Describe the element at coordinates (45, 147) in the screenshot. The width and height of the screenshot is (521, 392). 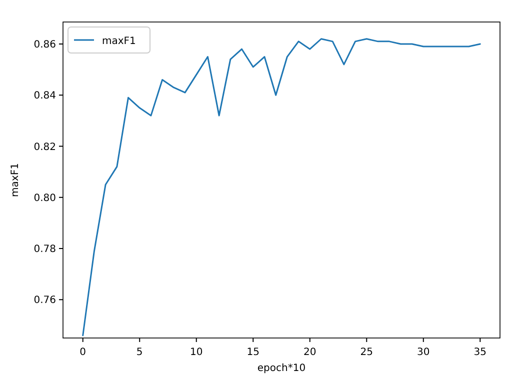
I see `y-tick-label: 0.82` at that location.